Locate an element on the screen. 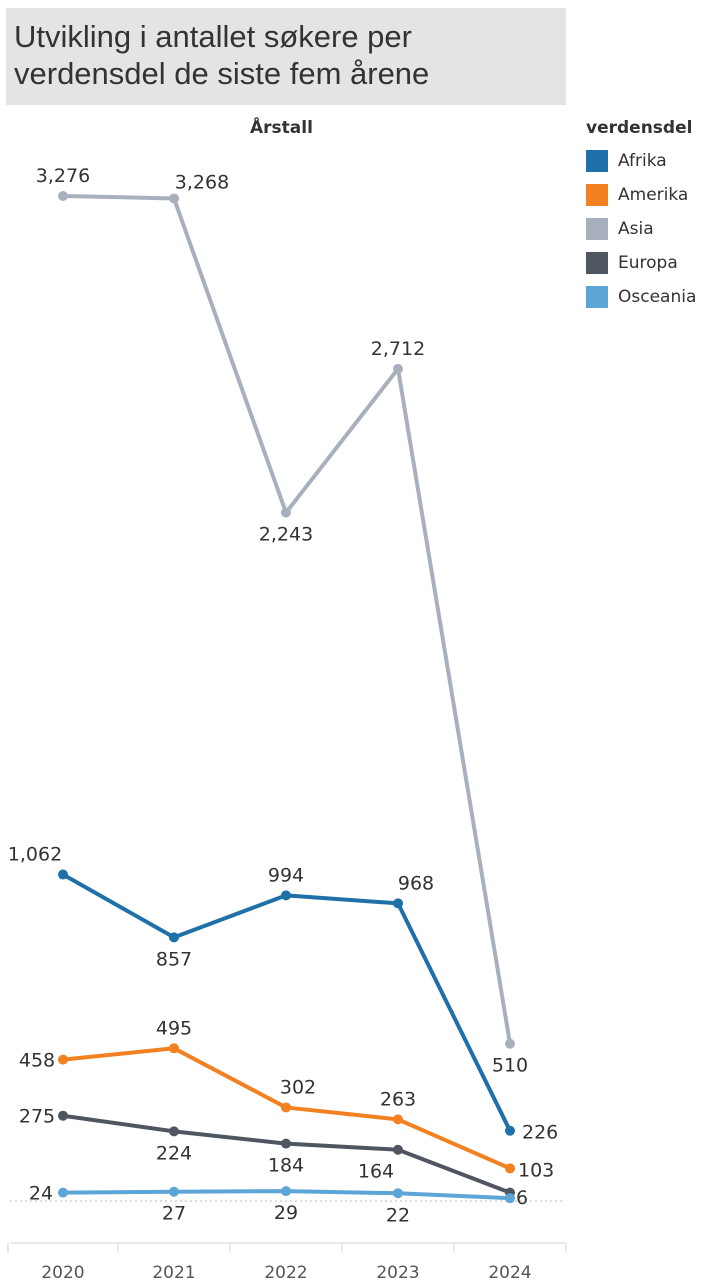 The image size is (721, 1281). data-label-europa: 224 is located at coordinates (174, 1153).